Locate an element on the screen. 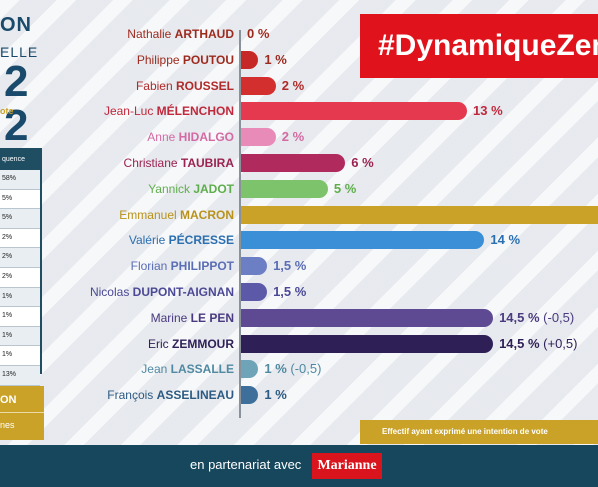 Image resolution: width=598 pixels, height=487 pixels. frequency-table-header: quence is located at coordinates (20, 160).